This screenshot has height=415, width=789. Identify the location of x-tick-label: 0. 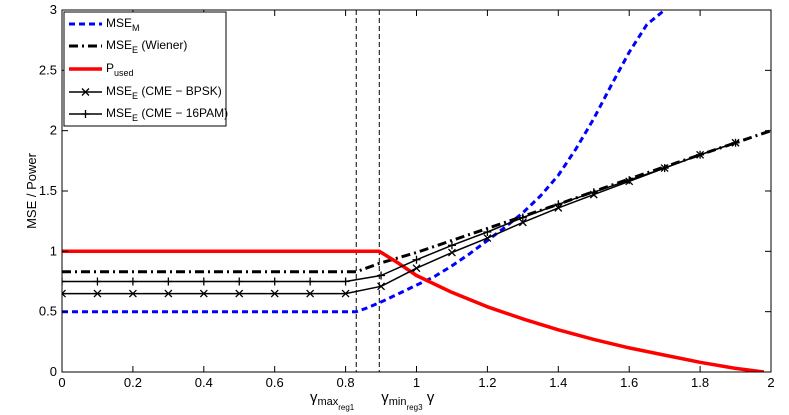
(61, 382).